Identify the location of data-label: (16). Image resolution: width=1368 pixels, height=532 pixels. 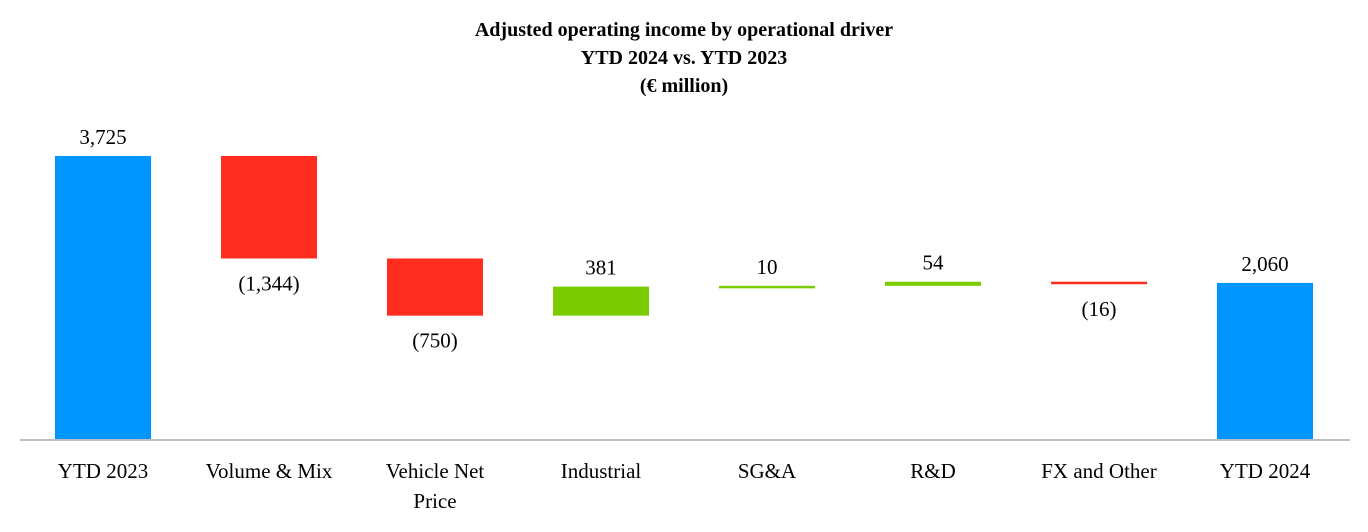
(1099, 309).